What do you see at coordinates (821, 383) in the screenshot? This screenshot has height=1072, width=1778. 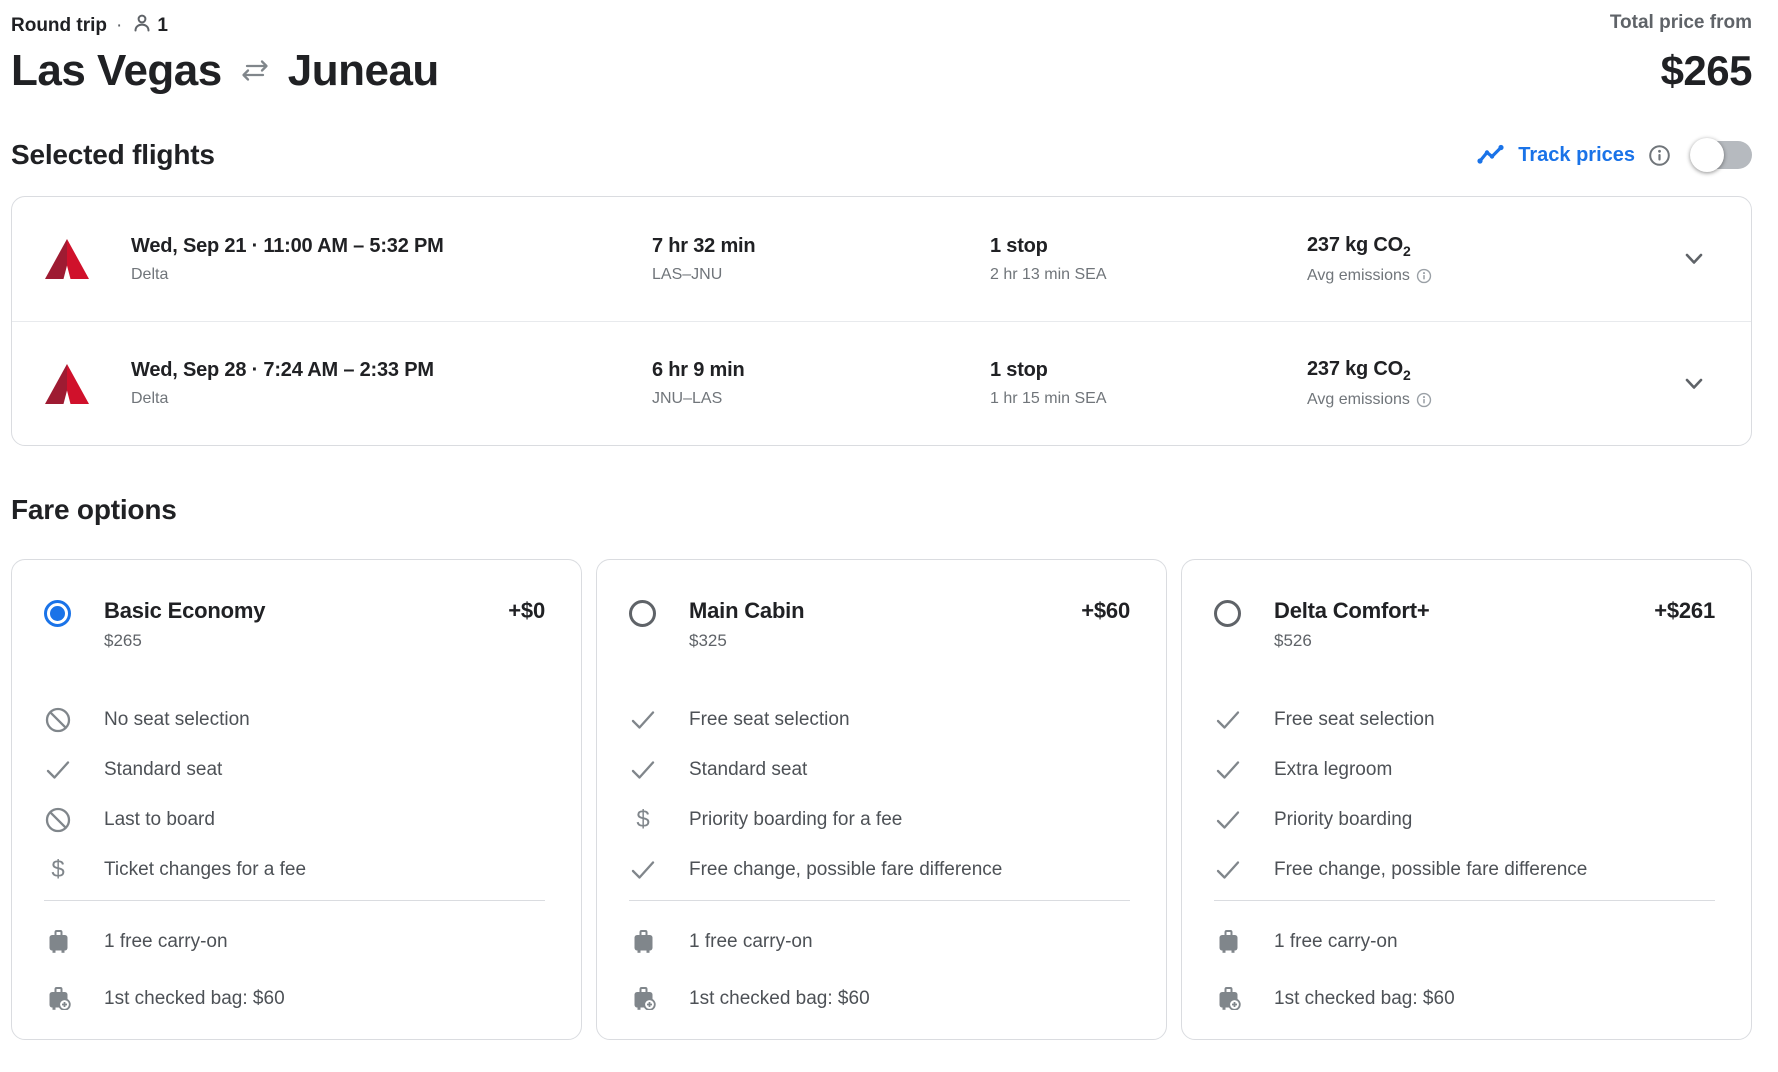 I see `flight-duration-col: 6 hr 9 min JNU–LAS` at bounding box center [821, 383].